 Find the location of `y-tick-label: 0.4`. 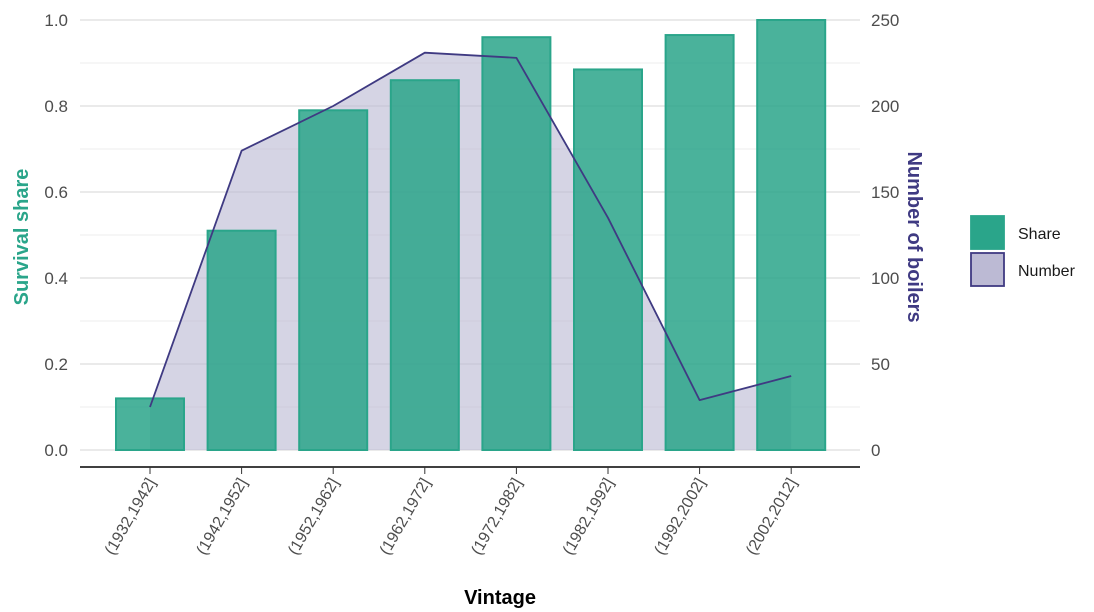

y-tick-label: 0.4 is located at coordinates (56, 278).